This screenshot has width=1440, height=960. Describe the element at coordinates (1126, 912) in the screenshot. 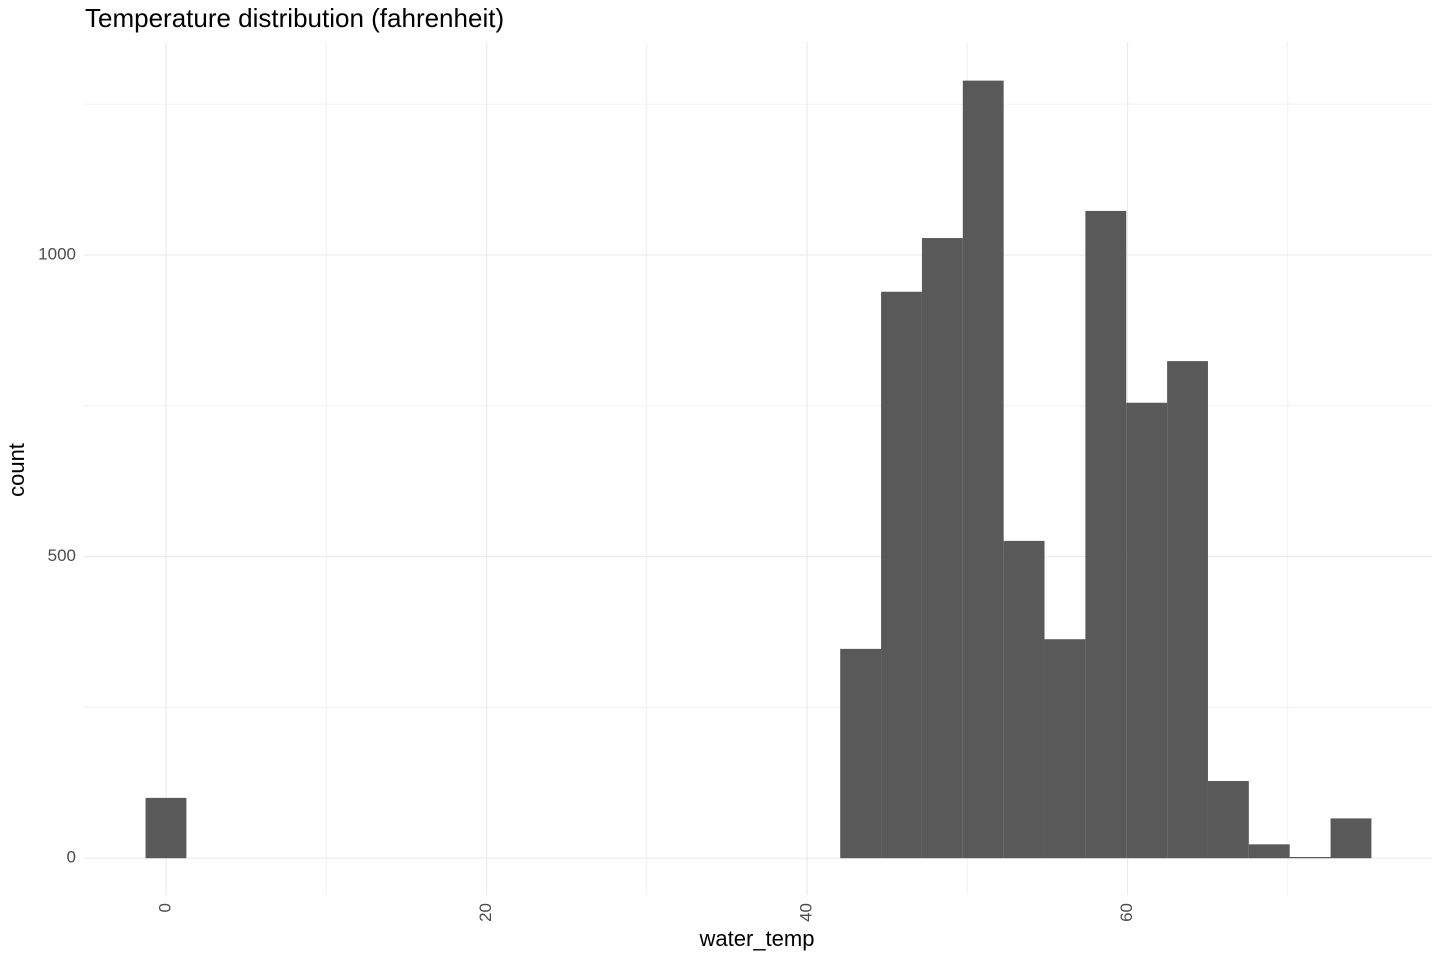

I see `x-tick-label: 60` at that location.